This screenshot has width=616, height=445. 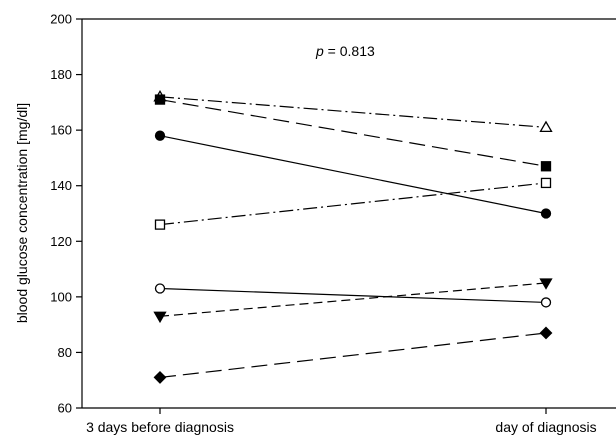 I want to click on y-tick-label: 200, so click(x=61, y=19).